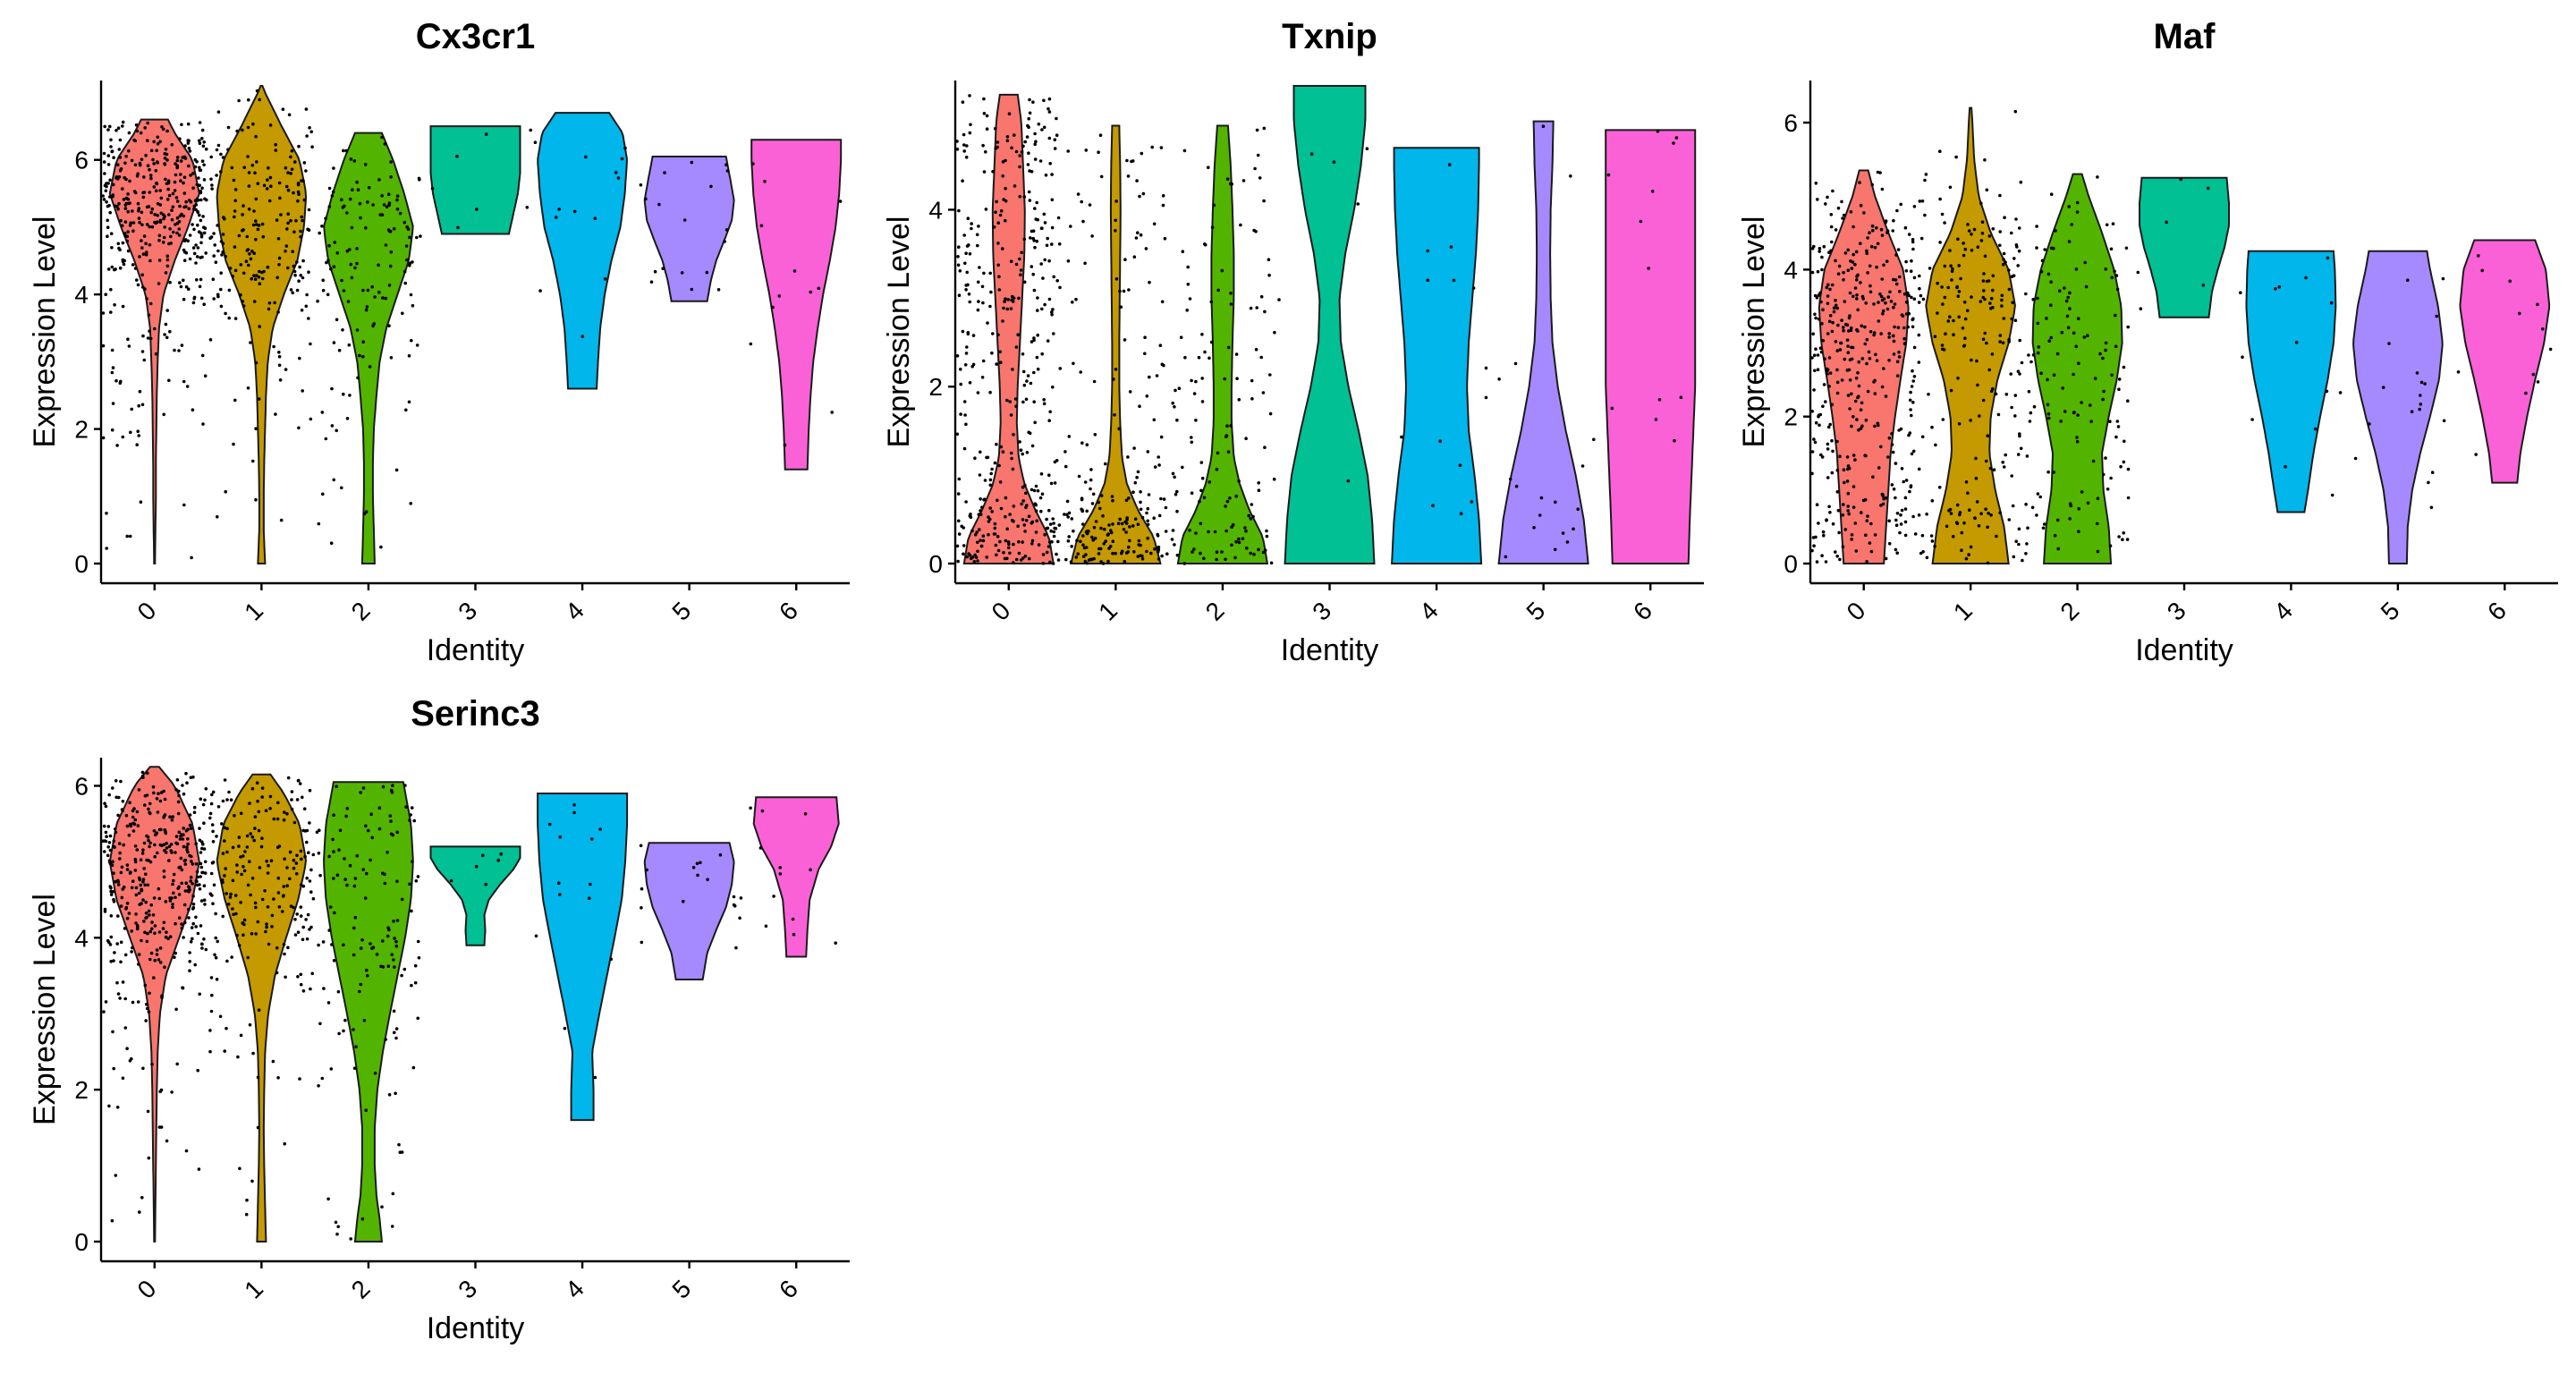 The image size is (2576, 1374). Describe the element at coordinates (1791, 123) in the screenshot. I see `y-tick-label: 6` at that location.